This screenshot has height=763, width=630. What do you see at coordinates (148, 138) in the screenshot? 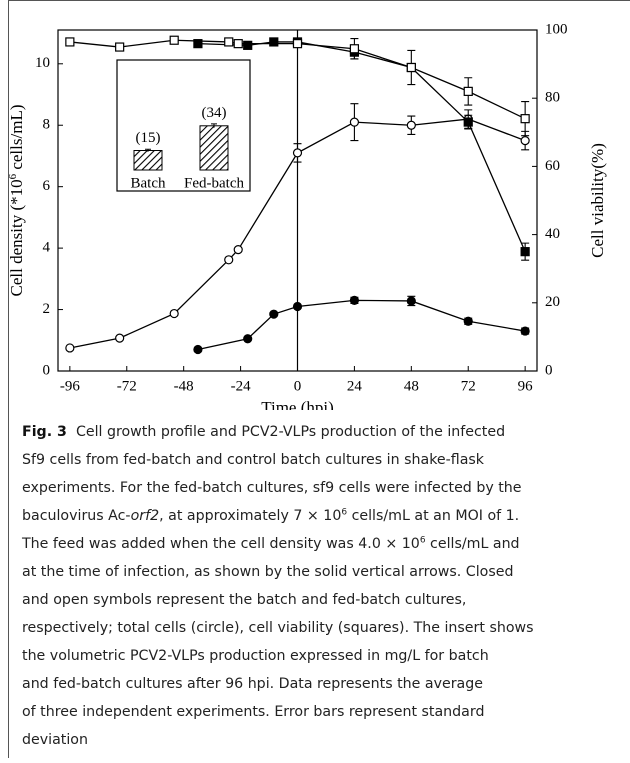
I see `inset-value-label: (15)` at bounding box center [148, 138].